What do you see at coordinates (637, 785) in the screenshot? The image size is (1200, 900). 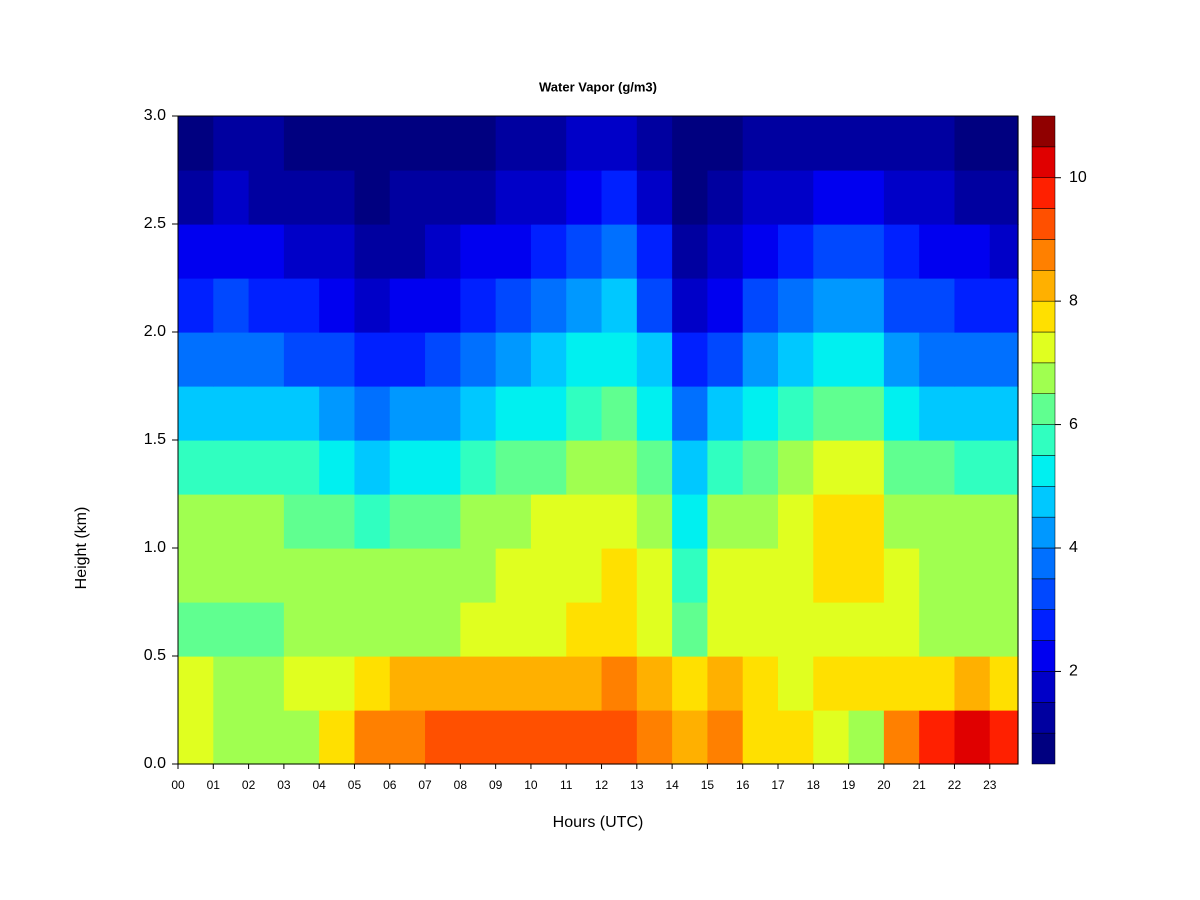 I see `x-tick-label: 13` at bounding box center [637, 785].